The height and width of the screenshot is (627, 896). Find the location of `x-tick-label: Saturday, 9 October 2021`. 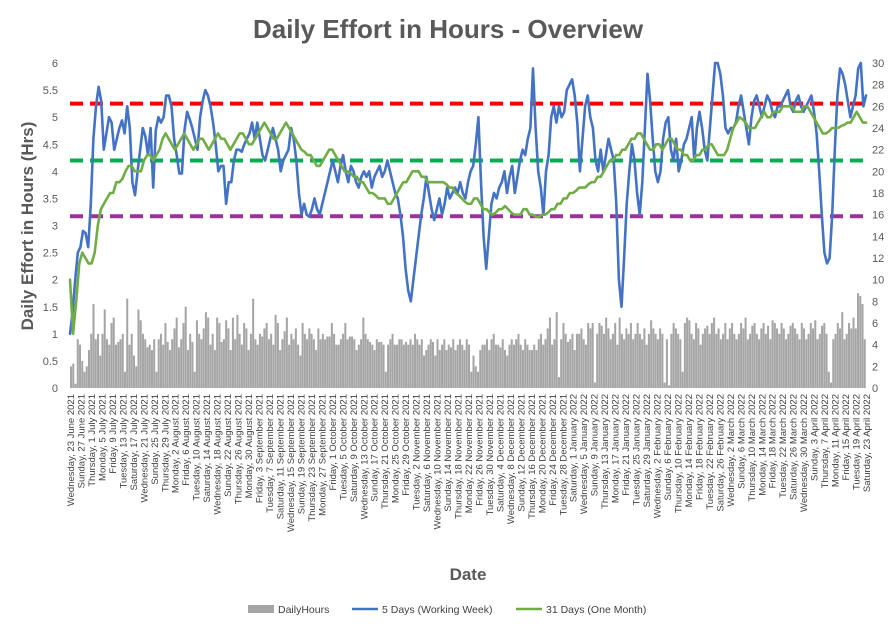

x-tick-label: Saturday, 9 October 2021 is located at coordinates (354, 448).